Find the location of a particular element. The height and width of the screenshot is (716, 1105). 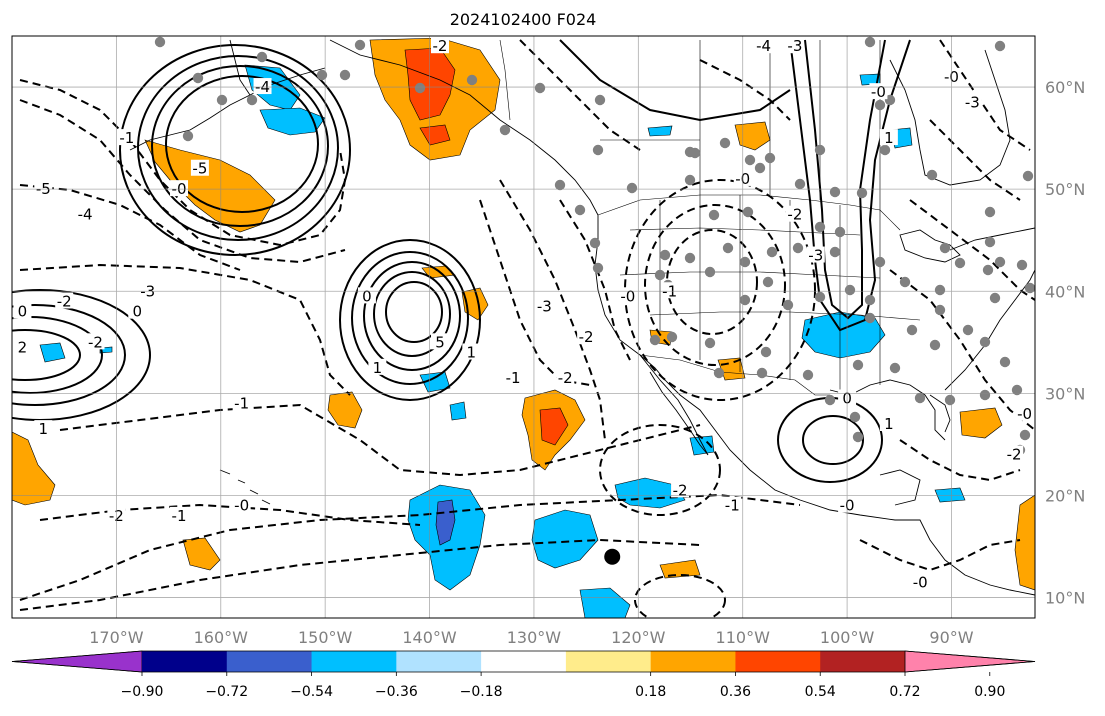

contour-label: 1 is located at coordinates (378, 368).